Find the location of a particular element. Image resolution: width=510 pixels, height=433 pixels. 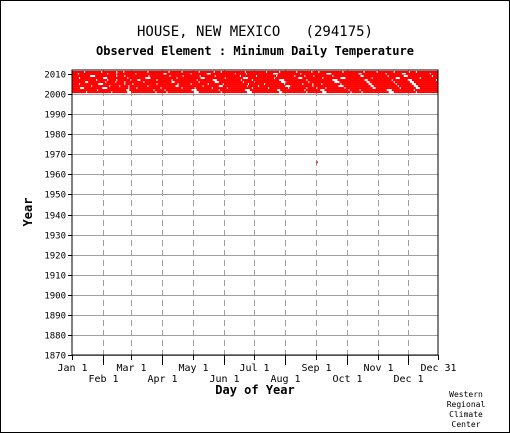

y-tick-label: 1870 is located at coordinates (55, 357).